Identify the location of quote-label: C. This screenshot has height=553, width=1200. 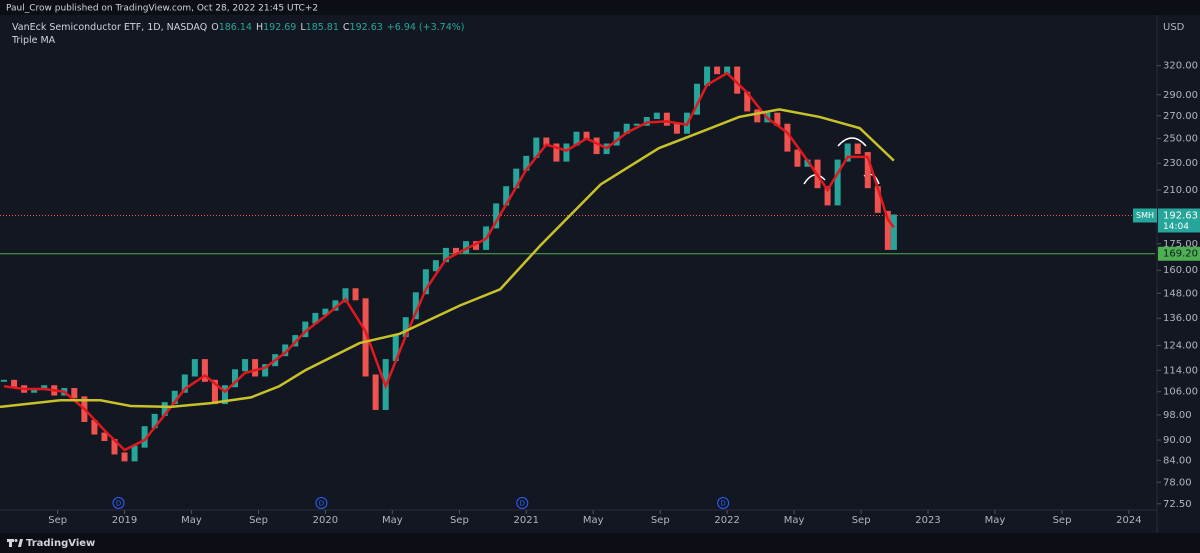
(346, 27).